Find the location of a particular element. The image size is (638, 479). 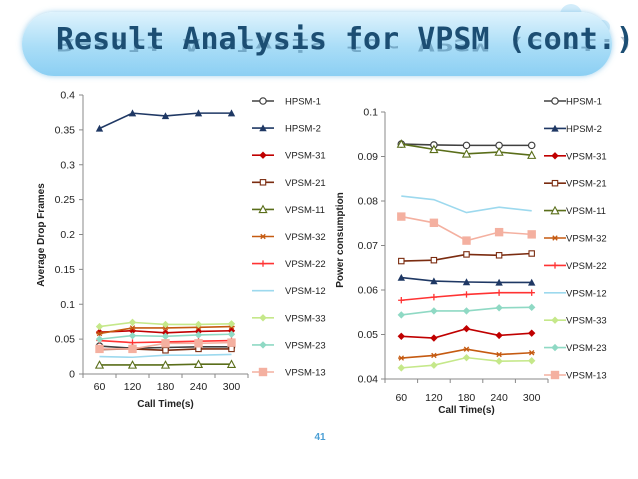

legend-label: VPSM-33 is located at coordinates (586, 321).